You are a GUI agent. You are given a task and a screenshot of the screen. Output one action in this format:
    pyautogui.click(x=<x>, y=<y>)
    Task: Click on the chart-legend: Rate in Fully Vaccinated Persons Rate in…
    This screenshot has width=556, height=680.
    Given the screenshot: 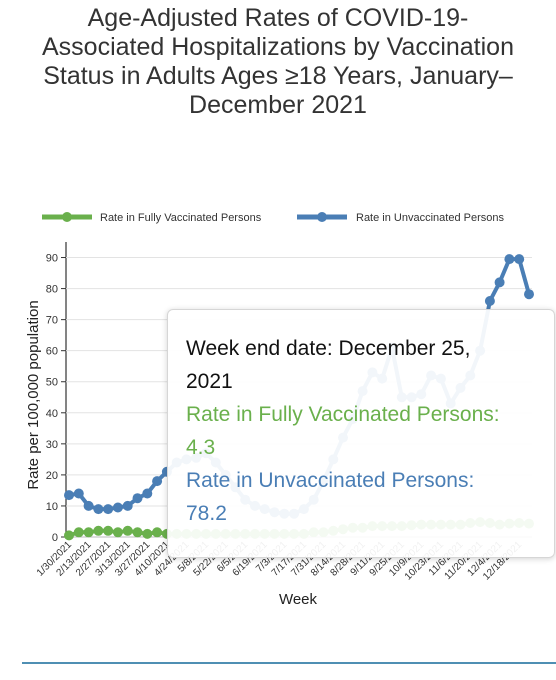 What is the action you would take?
    pyautogui.click(x=273, y=218)
    